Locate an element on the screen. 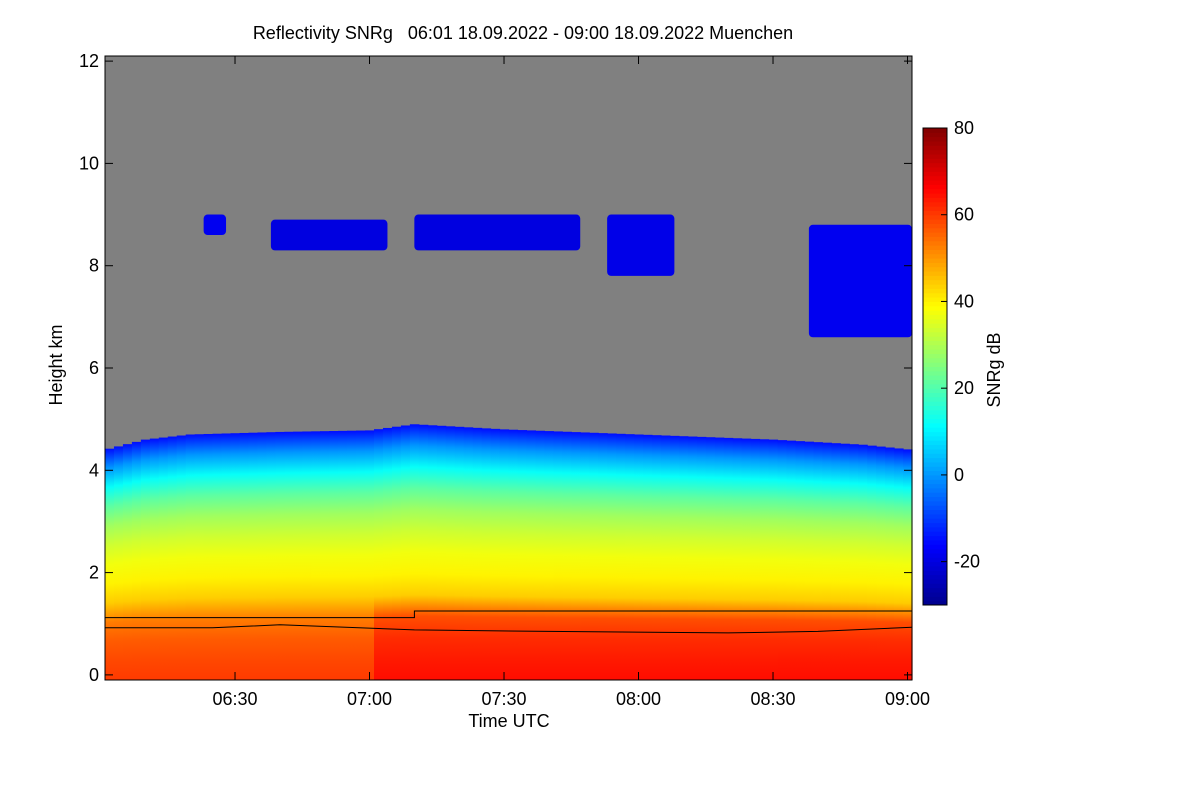  x-tick-label: 06:30 is located at coordinates (234, 699).